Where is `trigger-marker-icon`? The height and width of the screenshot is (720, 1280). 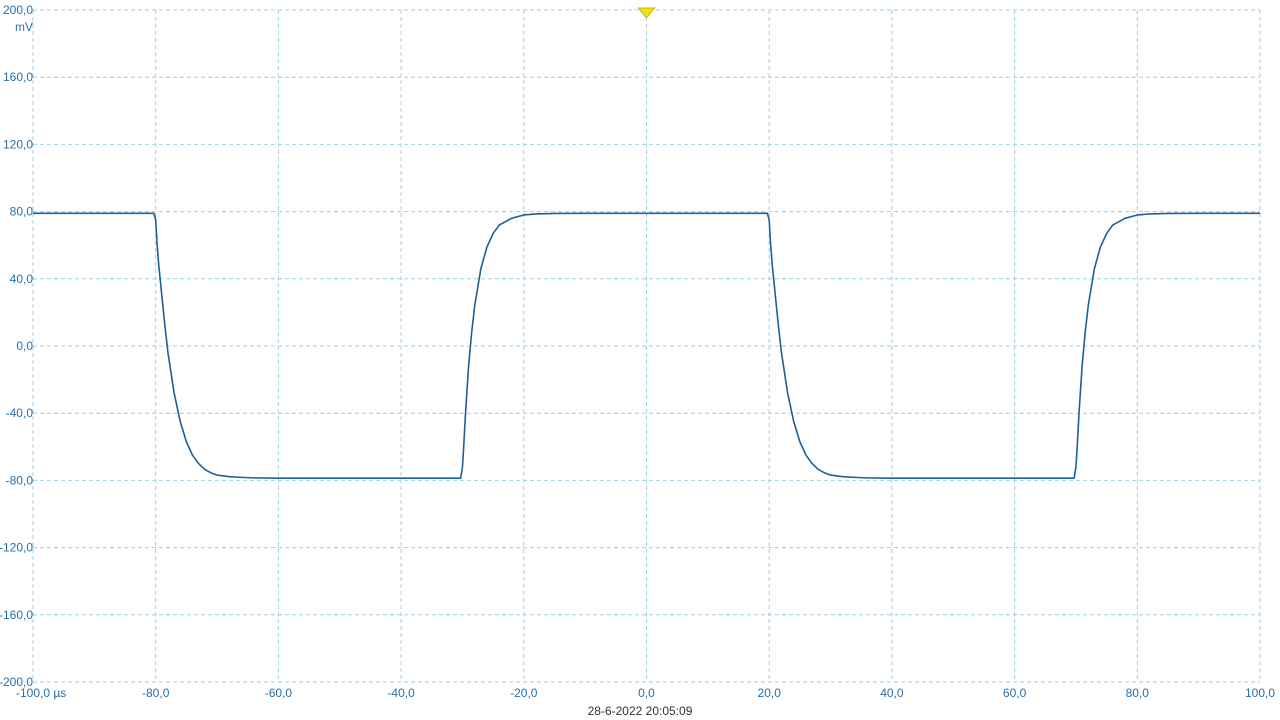
trigger-marker-icon is located at coordinates (646, 13).